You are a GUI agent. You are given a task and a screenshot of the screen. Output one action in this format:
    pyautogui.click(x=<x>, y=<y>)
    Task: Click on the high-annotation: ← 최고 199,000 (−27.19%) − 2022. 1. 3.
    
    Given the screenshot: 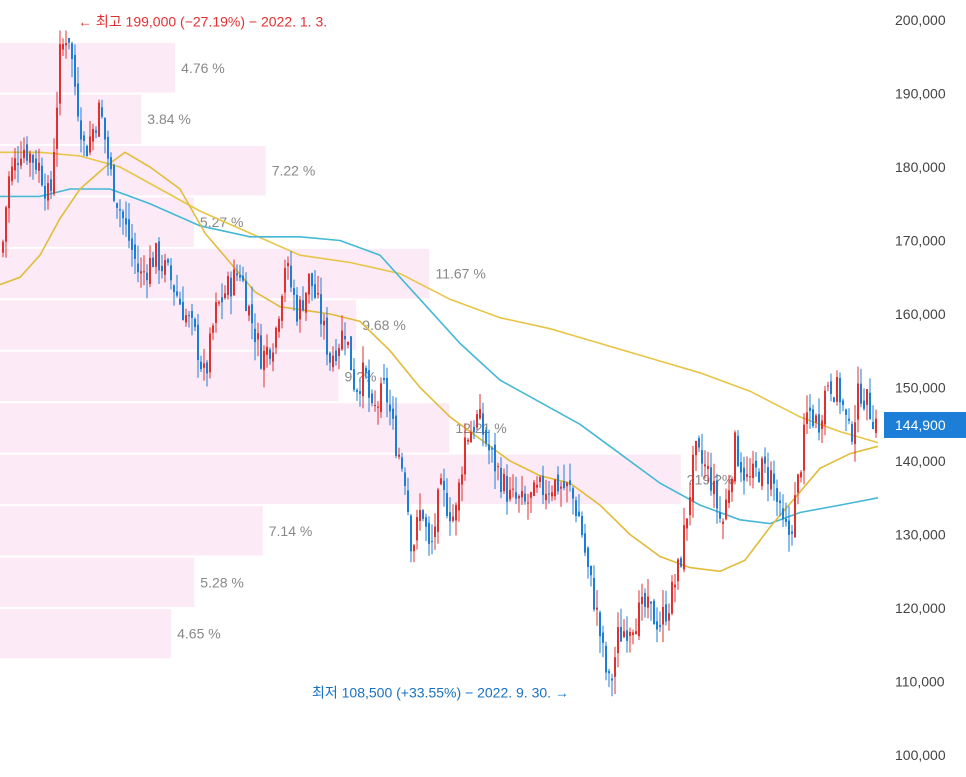 What is the action you would take?
    pyautogui.click(x=202, y=21)
    